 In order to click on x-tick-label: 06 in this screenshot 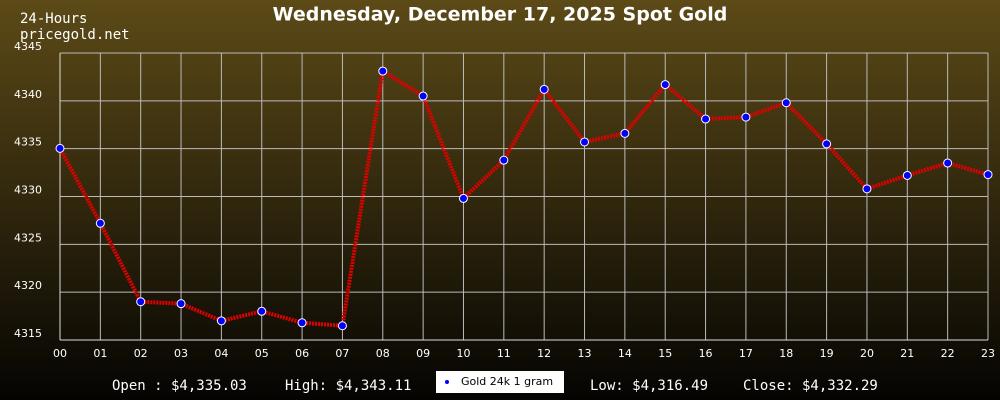, I will do `click(302, 353)`.